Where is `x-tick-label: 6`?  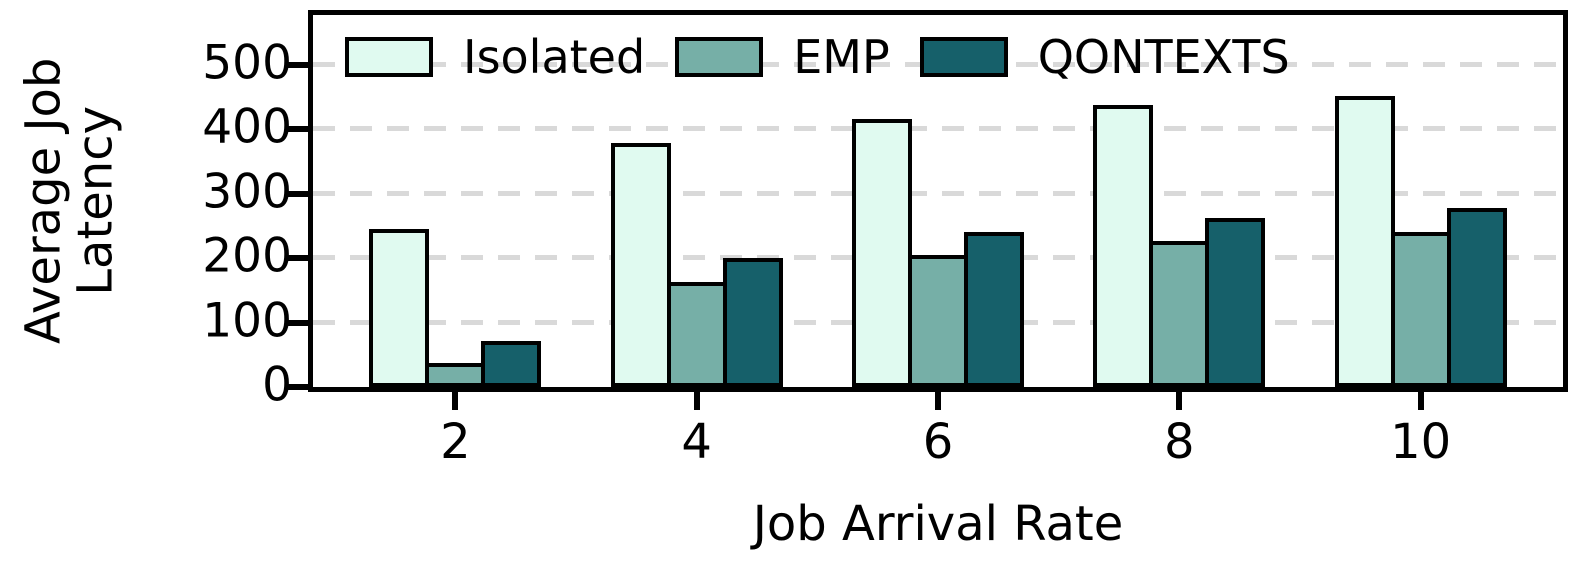 x-tick-label: 6 is located at coordinates (938, 442).